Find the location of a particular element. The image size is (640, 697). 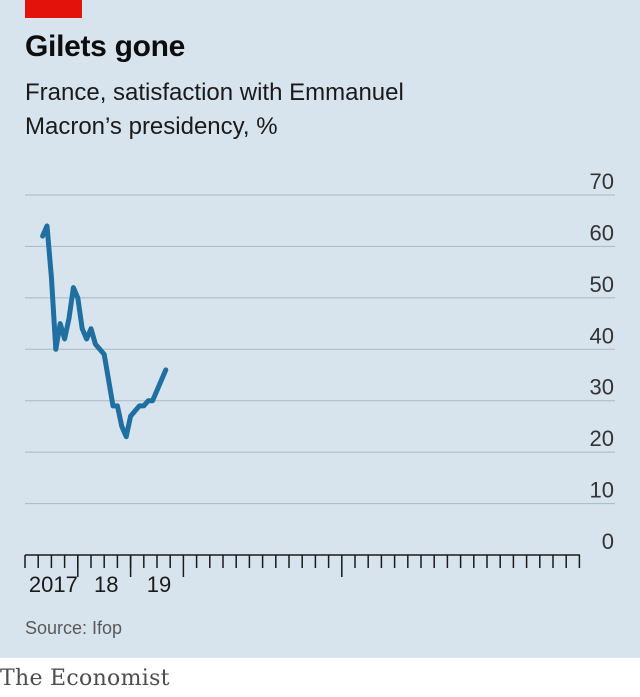

y-tick-label-60: 60 is located at coordinates (602, 232).